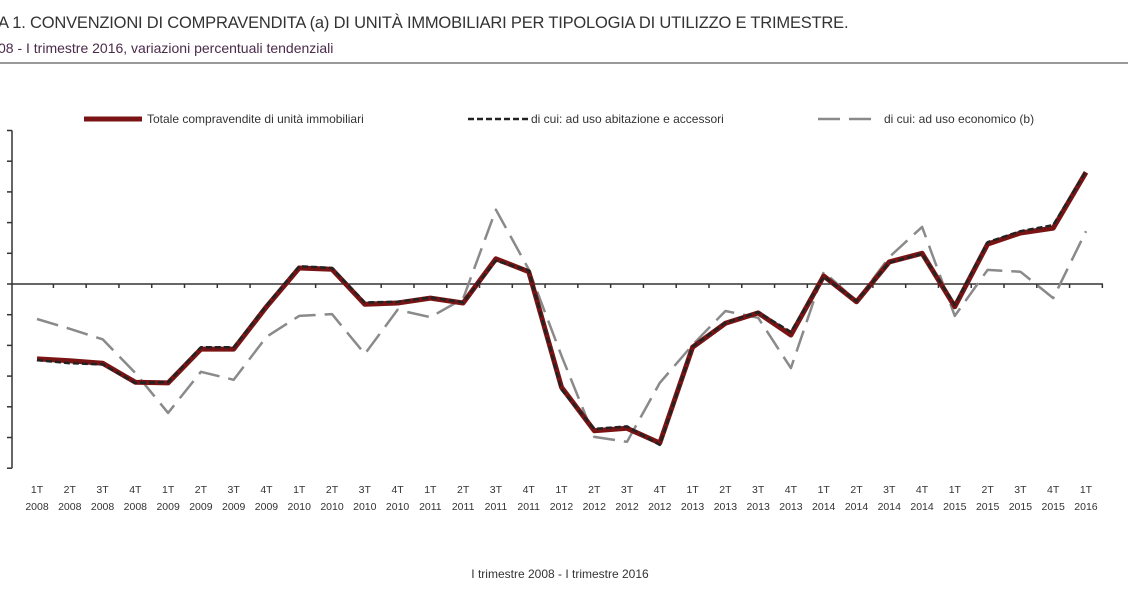 Image resolution: width=1128 pixels, height=591 pixels. I want to click on legend-label-economico: di cui: ad uso economico (b), so click(959, 119).